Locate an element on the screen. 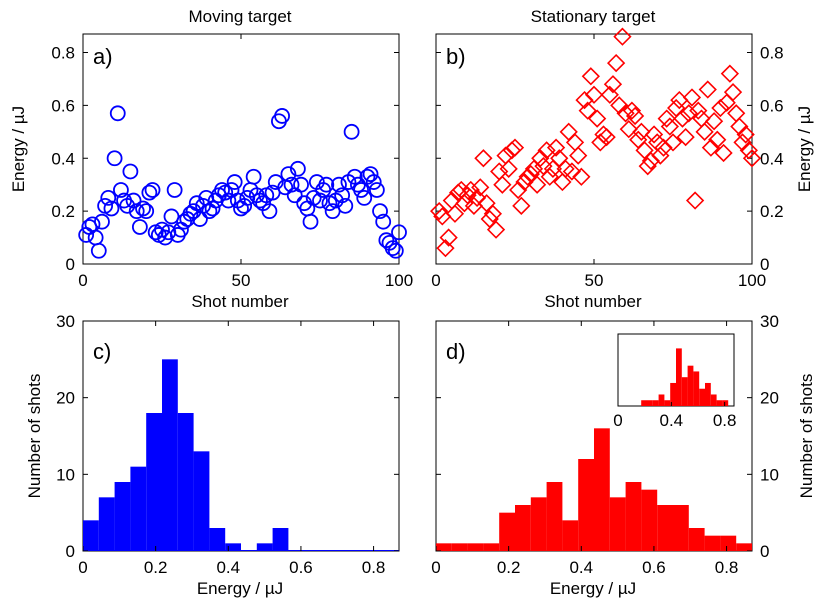 This screenshot has width=817, height=608. panel-a-frame is located at coordinates (241, 149).